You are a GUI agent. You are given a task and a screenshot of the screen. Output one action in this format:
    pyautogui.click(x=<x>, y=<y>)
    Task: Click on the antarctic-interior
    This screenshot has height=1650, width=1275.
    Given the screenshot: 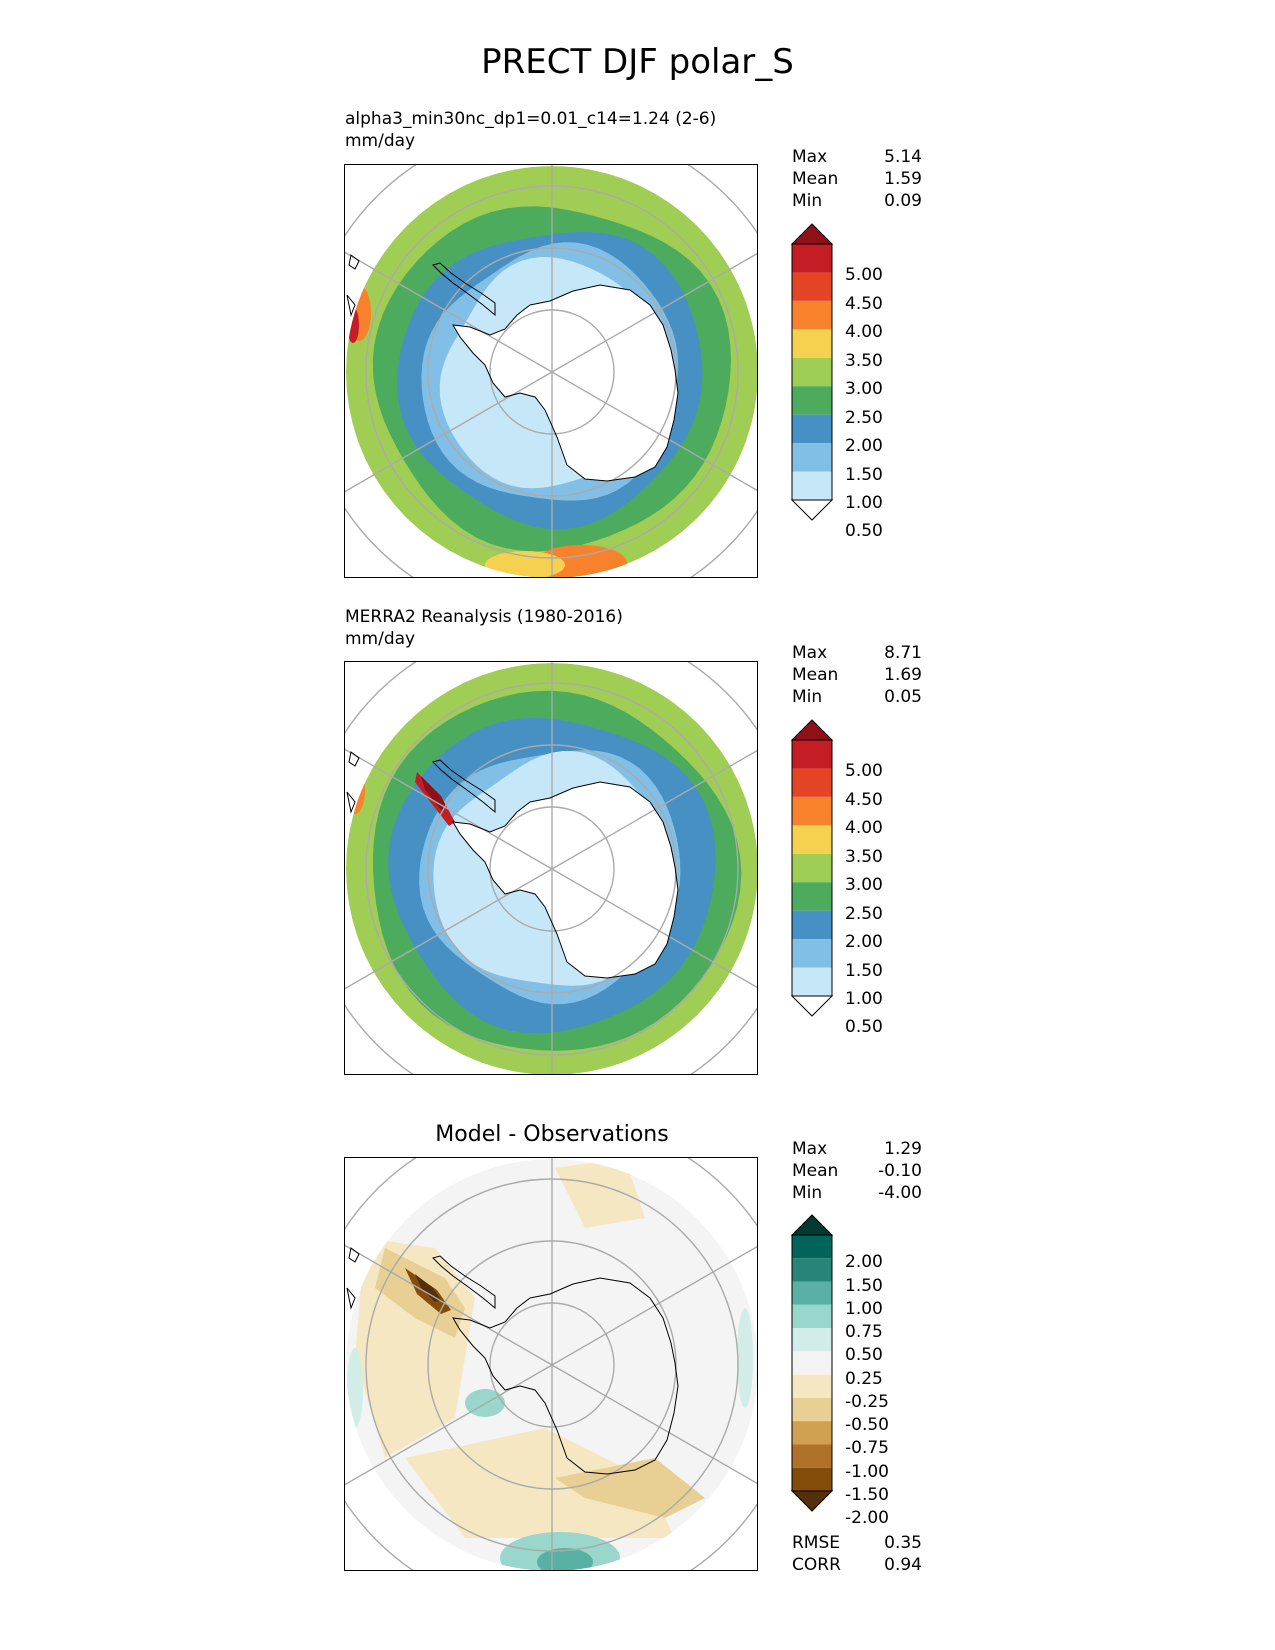 What is the action you would take?
    pyautogui.click(x=565, y=383)
    